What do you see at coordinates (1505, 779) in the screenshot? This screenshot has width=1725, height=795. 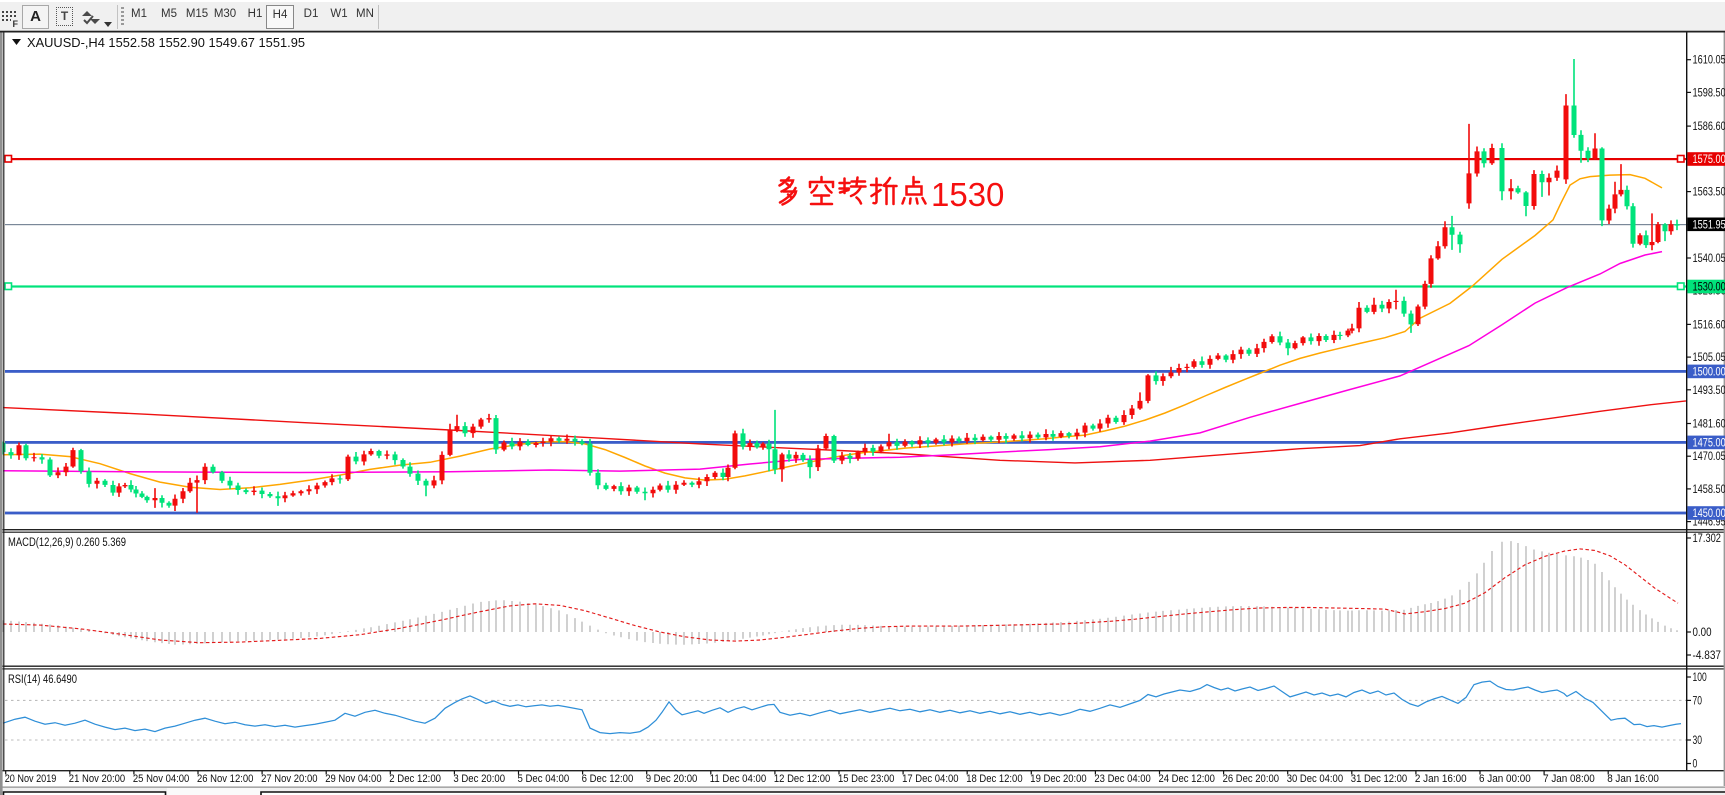 I see `svg-text: 6 Jan 00:00` at bounding box center [1505, 779].